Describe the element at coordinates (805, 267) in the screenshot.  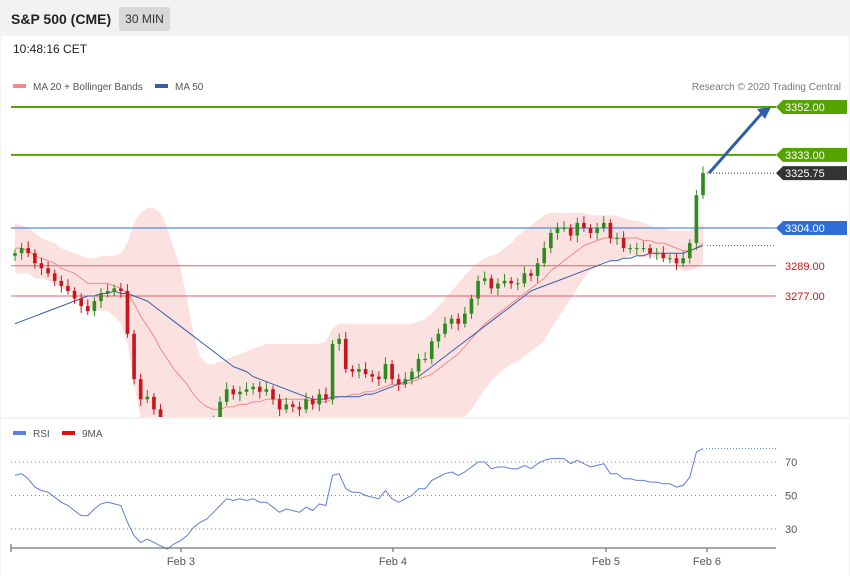
I see `level-value-3289.00: 3289.00` at that location.